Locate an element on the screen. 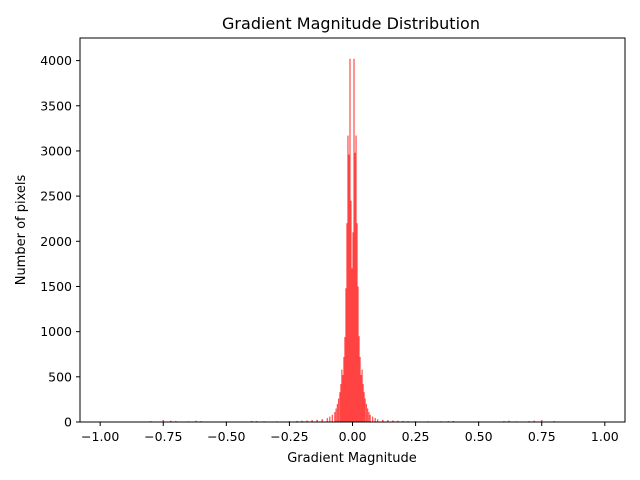 The width and height of the screenshot is (640, 480). y-tick-label: 1000 is located at coordinates (56, 331).